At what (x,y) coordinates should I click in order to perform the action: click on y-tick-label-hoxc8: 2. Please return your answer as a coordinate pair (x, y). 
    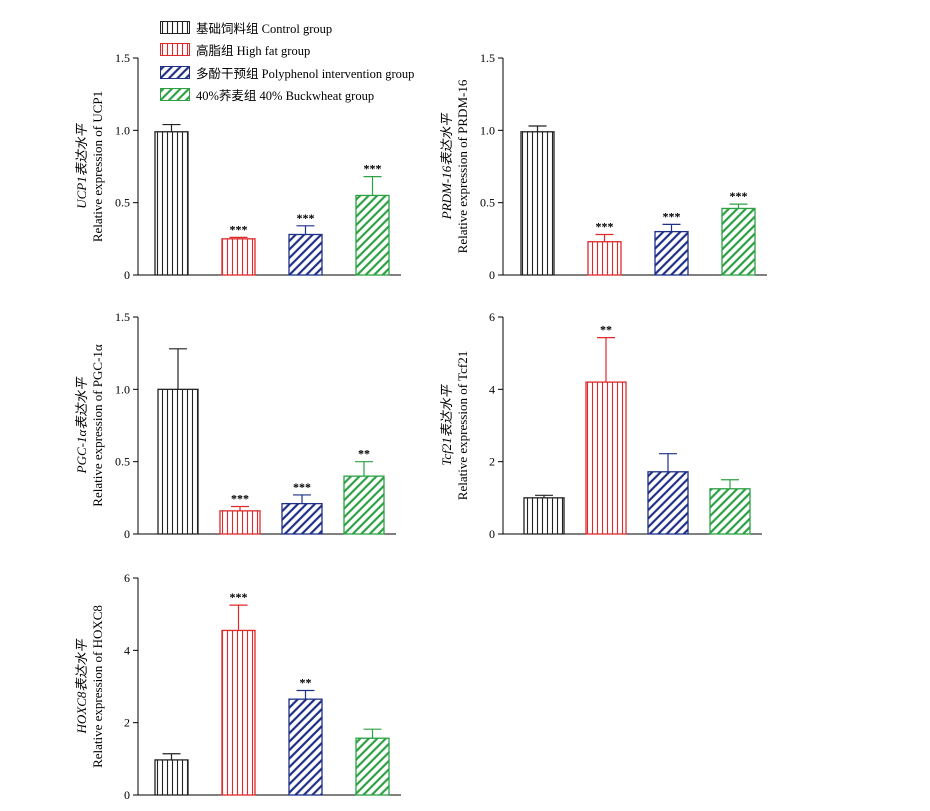
    Looking at the image, I should click on (127, 723).